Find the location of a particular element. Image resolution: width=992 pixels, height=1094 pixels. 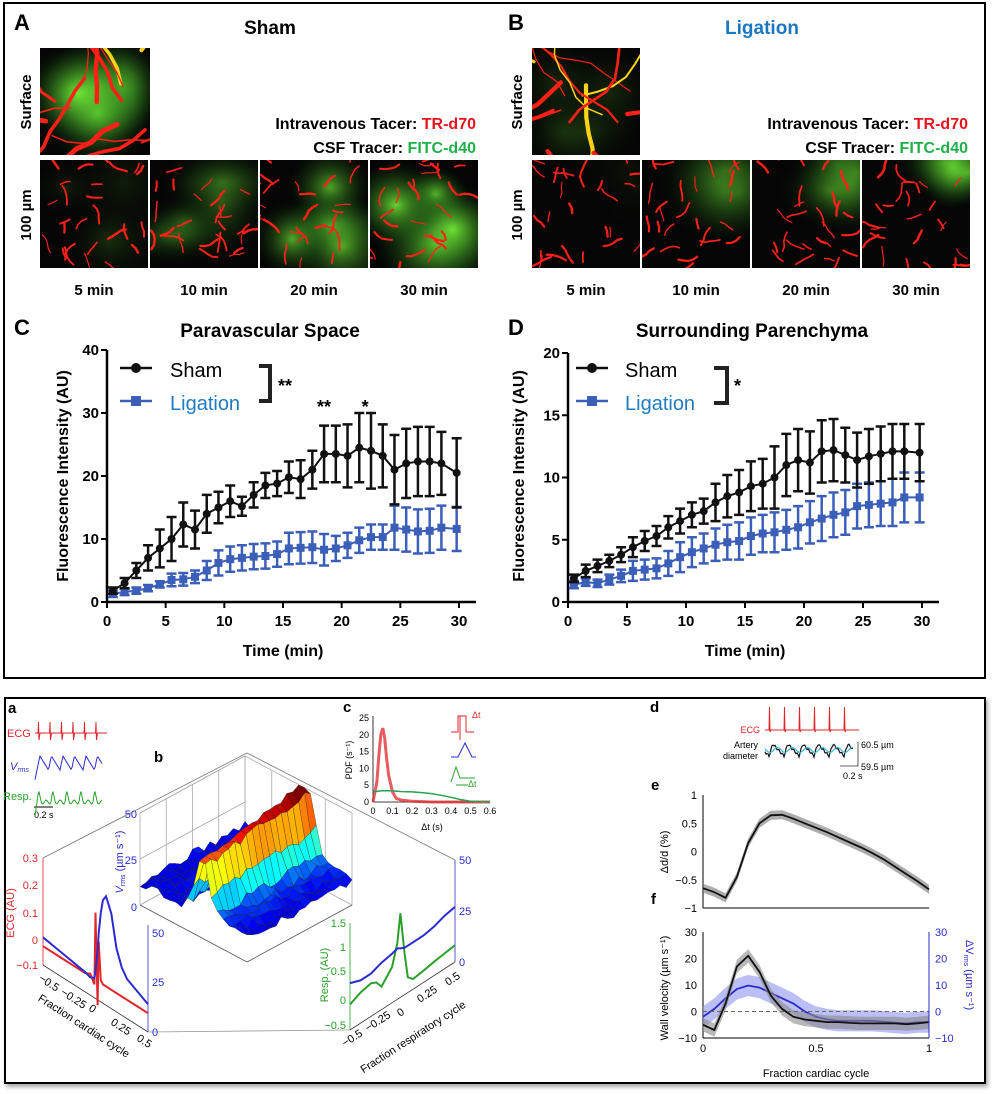

tracer-csf-value: FITC-d40 is located at coordinates (934, 148).